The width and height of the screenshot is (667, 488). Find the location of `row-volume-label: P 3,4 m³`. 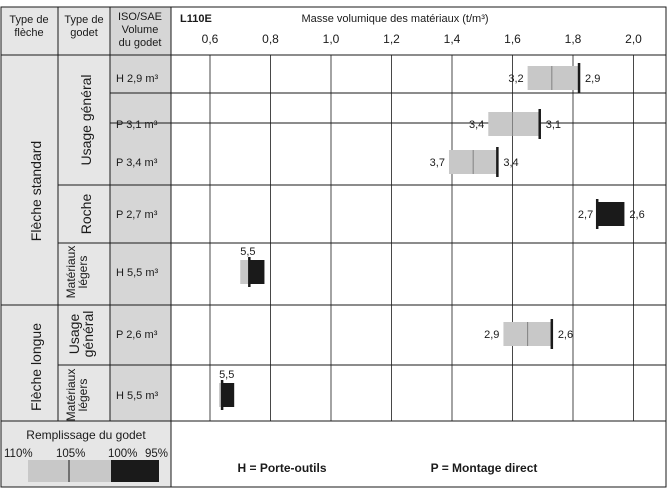

row-volume-label: P 3,4 m³ is located at coordinates (137, 163).